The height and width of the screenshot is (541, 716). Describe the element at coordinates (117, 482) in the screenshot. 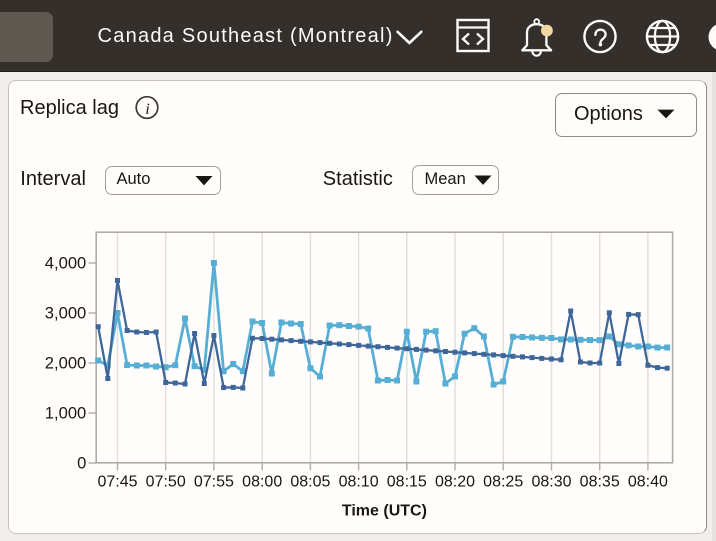

I see `svg-text: 07:45` at that location.